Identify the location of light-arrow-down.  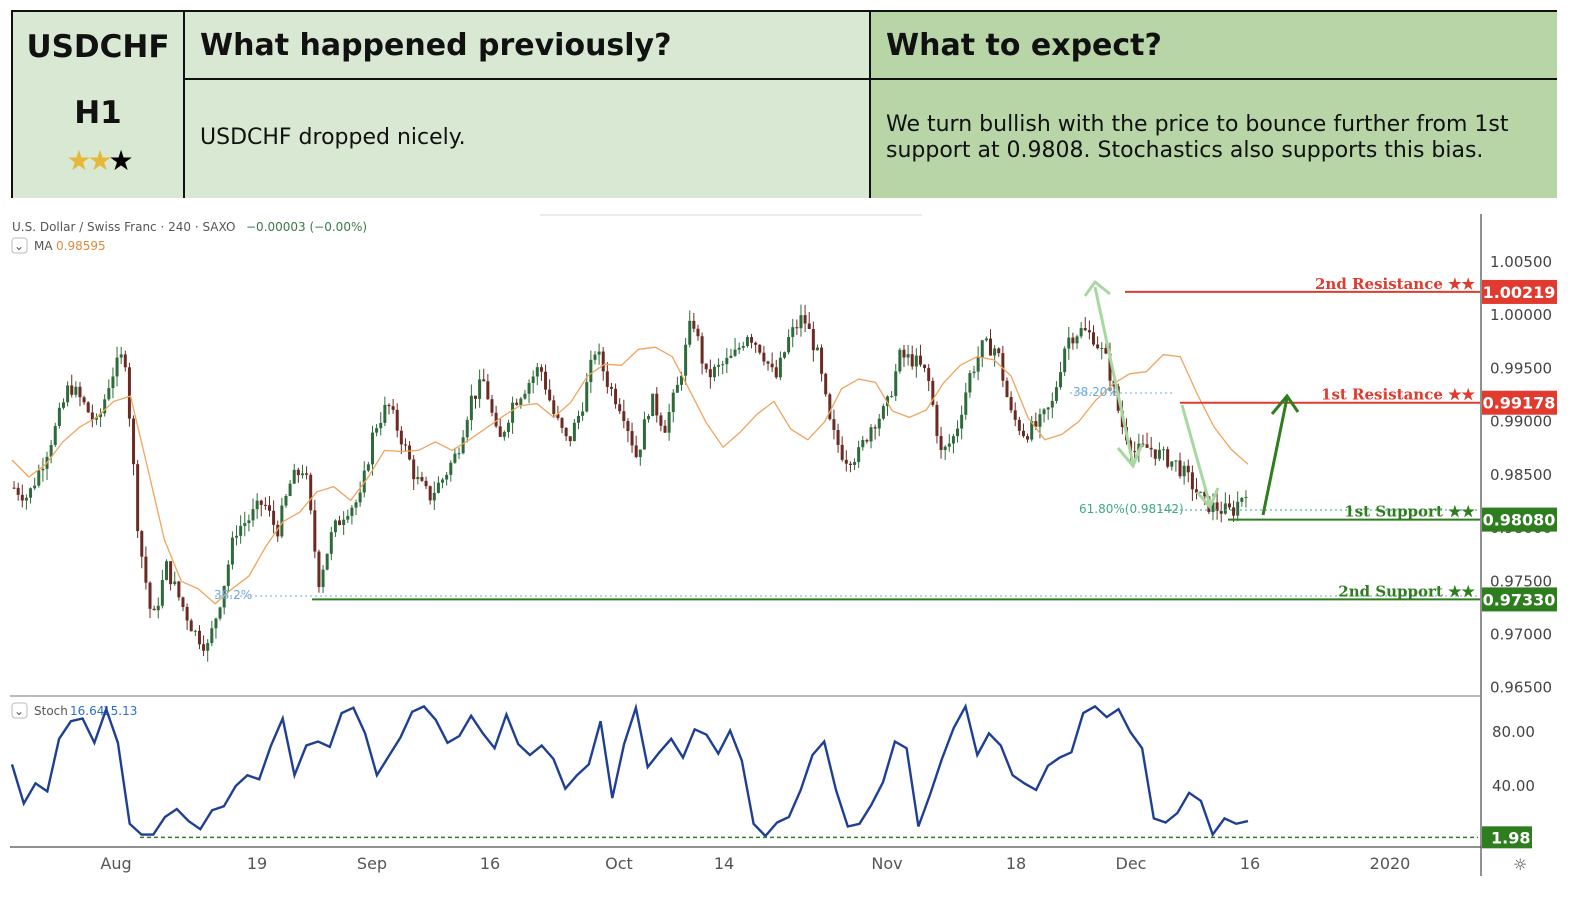
(1114, 375).